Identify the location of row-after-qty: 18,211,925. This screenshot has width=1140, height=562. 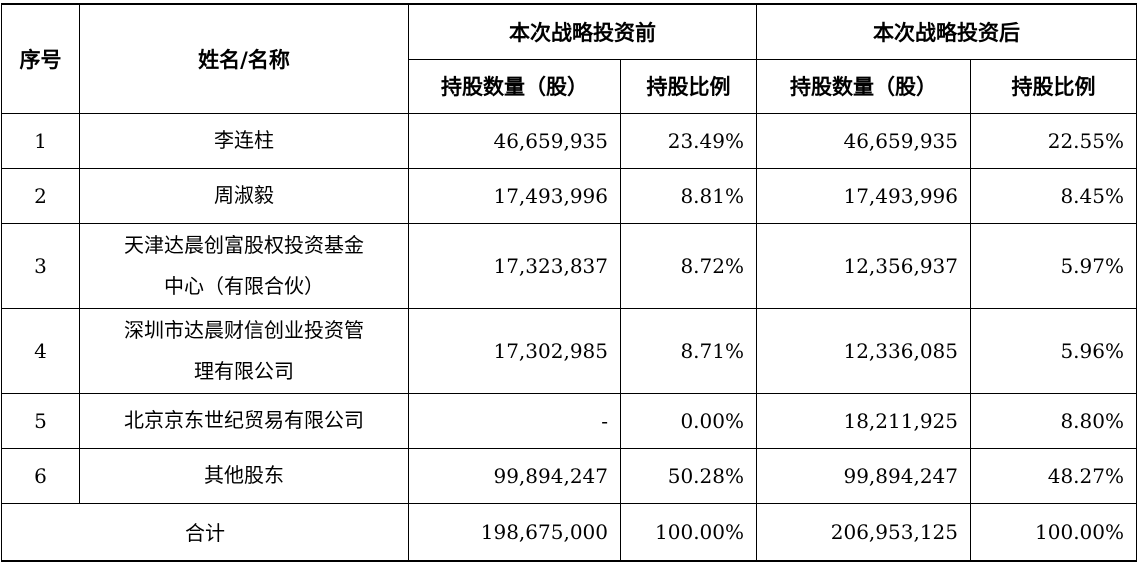
(863, 420).